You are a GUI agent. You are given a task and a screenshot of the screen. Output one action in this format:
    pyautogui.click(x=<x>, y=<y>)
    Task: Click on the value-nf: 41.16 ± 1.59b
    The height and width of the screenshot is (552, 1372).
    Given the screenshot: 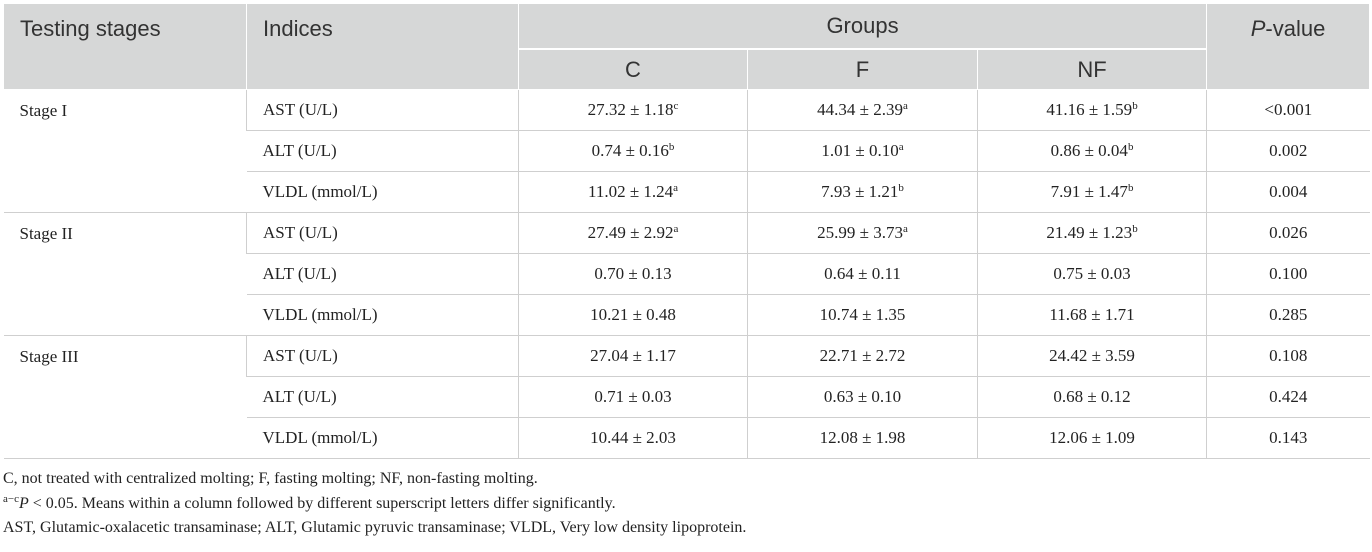 What is the action you would take?
    pyautogui.click(x=1091, y=110)
    